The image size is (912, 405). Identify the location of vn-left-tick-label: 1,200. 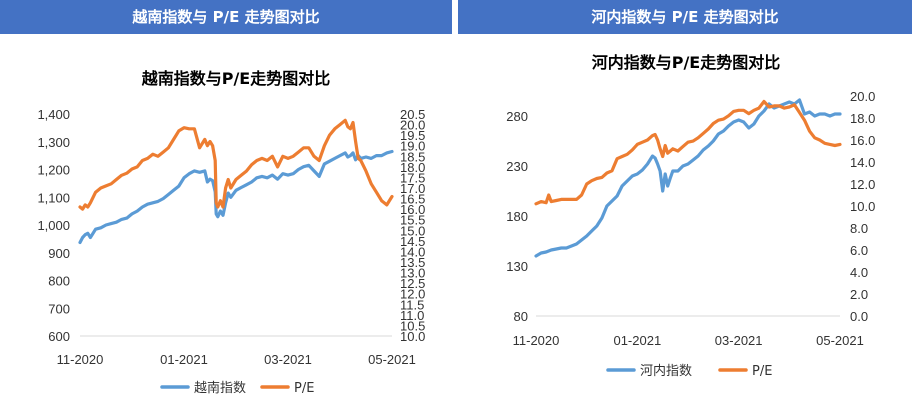
(53, 170).